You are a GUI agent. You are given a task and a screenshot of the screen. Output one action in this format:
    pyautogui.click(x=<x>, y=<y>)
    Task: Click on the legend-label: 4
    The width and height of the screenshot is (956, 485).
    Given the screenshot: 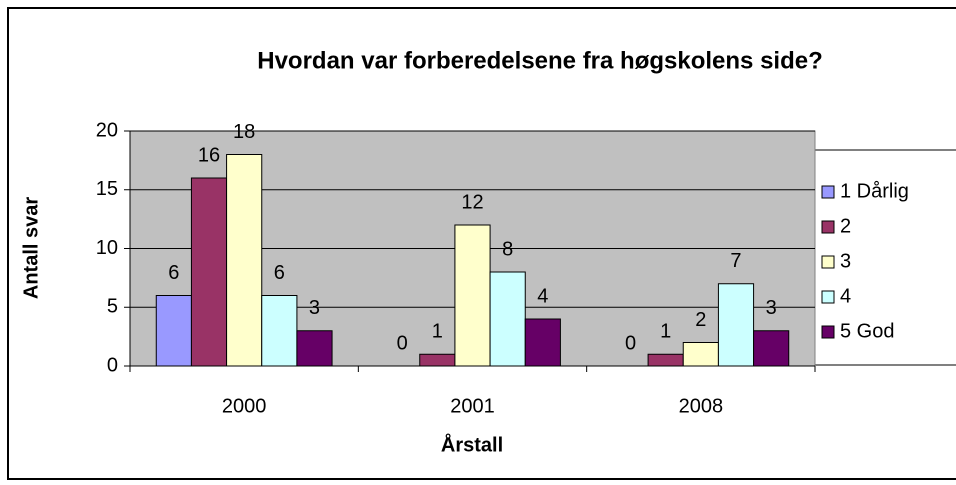 What is the action you would take?
    pyautogui.click(x=845, y=296)
    